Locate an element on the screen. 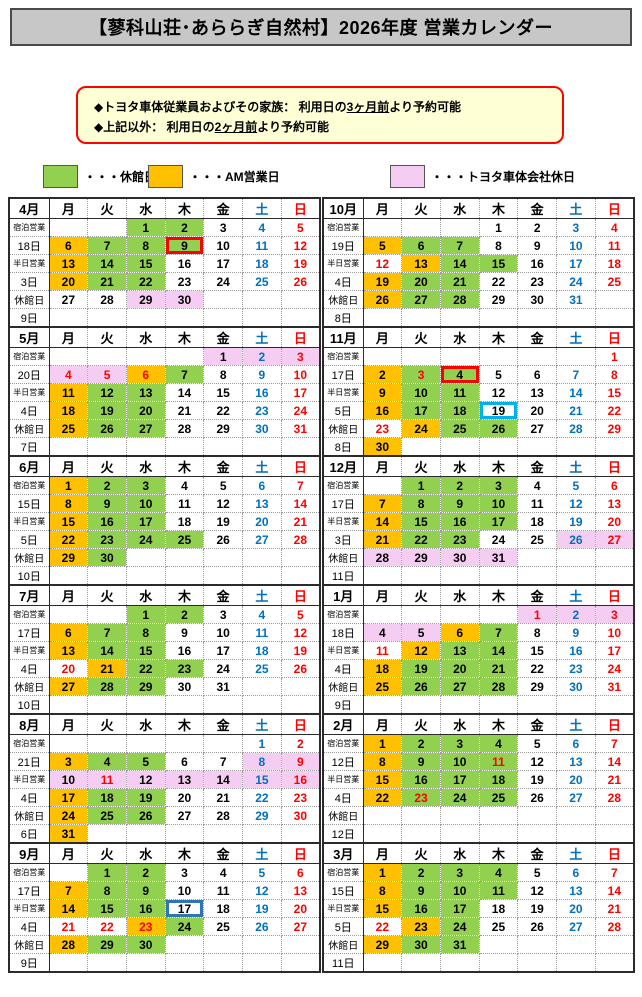 The image size is (642, 997). day-cell: 22 is located at coordinates (145, 281).